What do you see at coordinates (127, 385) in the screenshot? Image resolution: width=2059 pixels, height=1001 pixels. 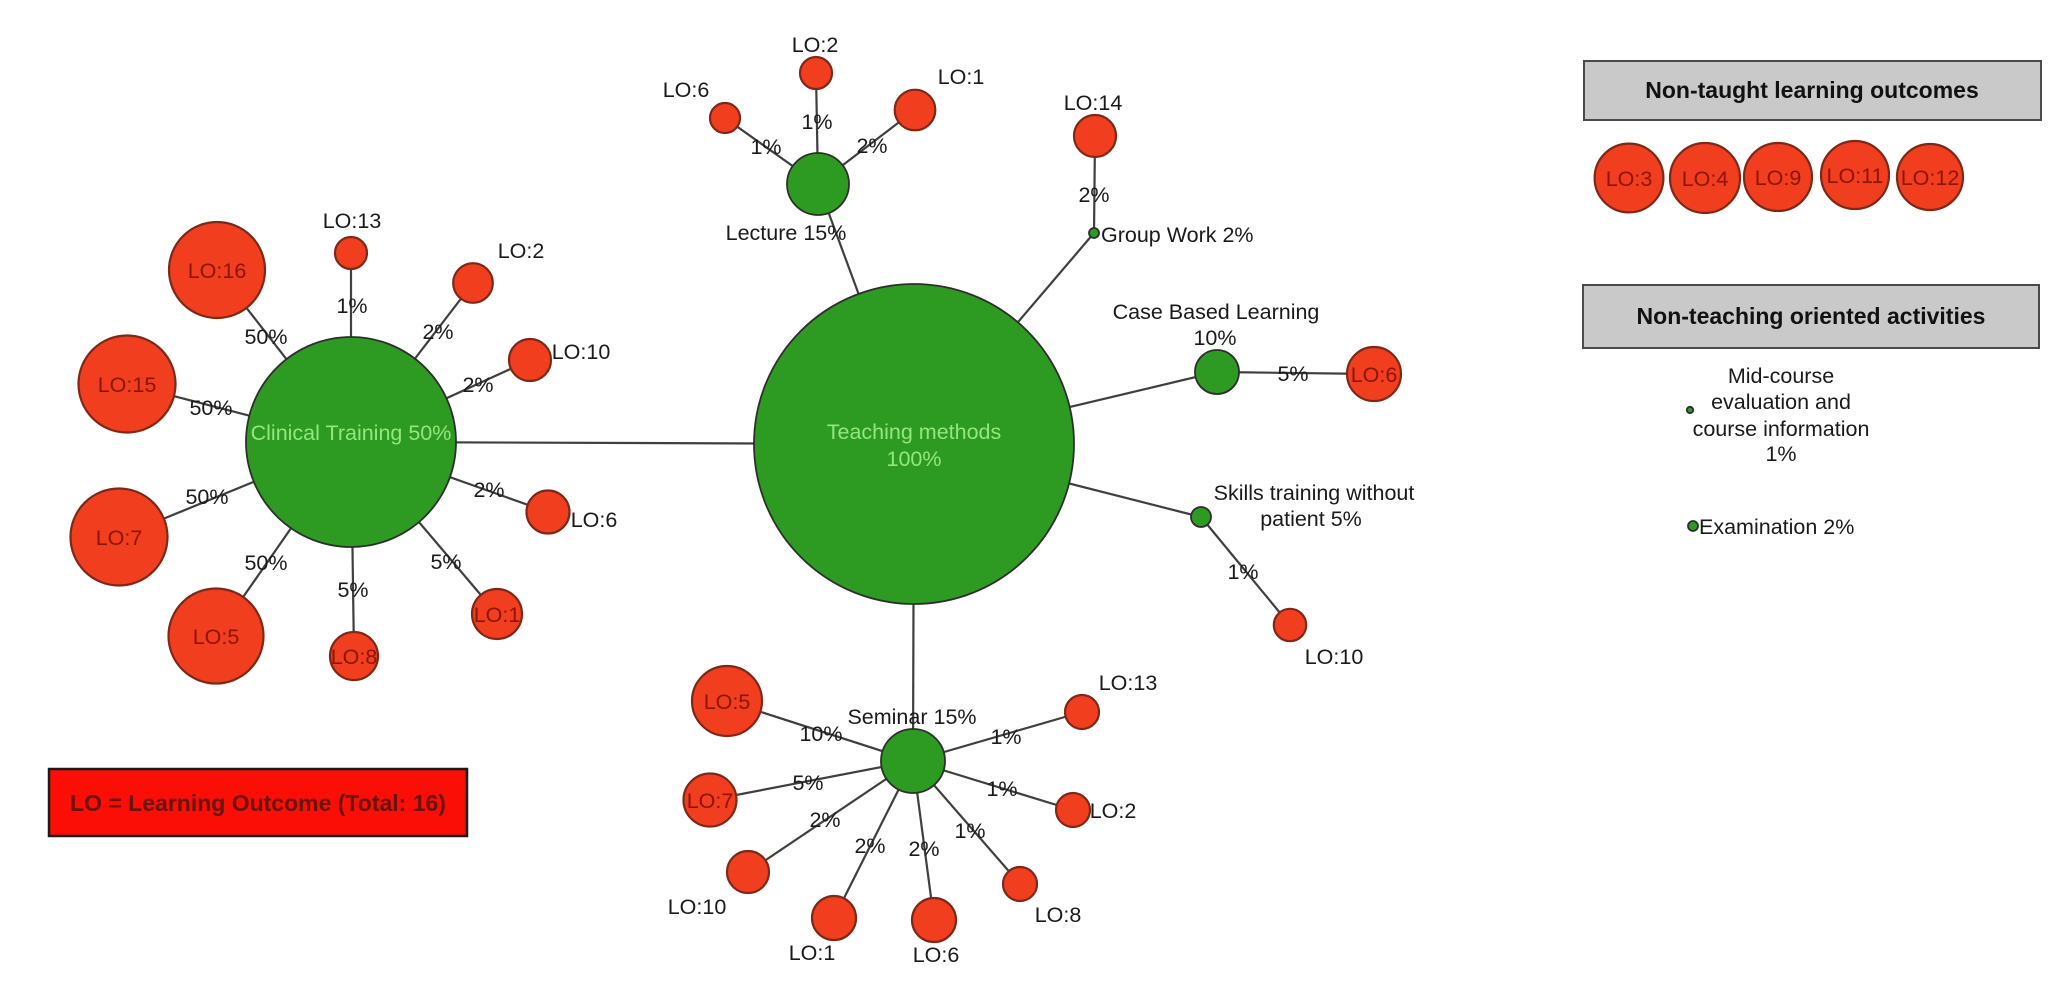 I see `svg-text: LO:15` at bounding box center [127, 385].